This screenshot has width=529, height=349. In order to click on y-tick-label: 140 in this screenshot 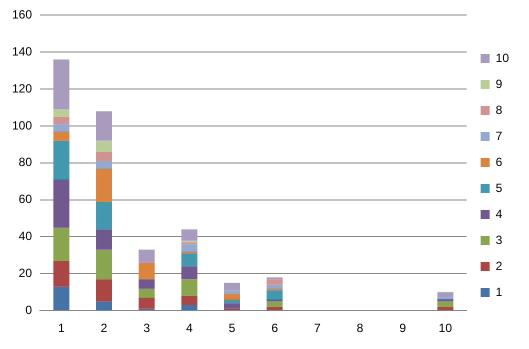, I will do `click(22, 51)`.